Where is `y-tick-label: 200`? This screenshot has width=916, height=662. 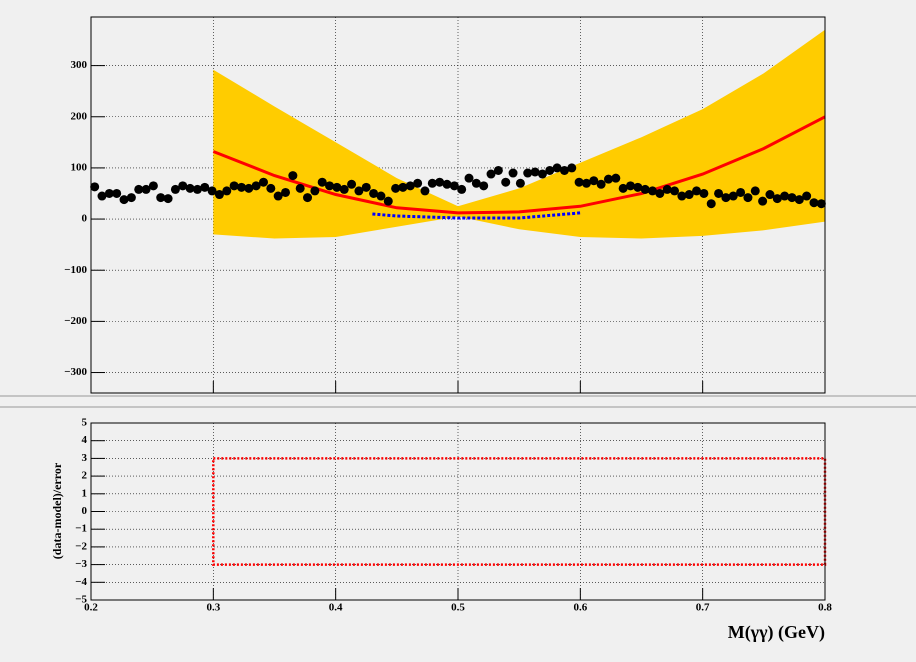
y-tick-label: 200 is located at coordinates (79, 116).